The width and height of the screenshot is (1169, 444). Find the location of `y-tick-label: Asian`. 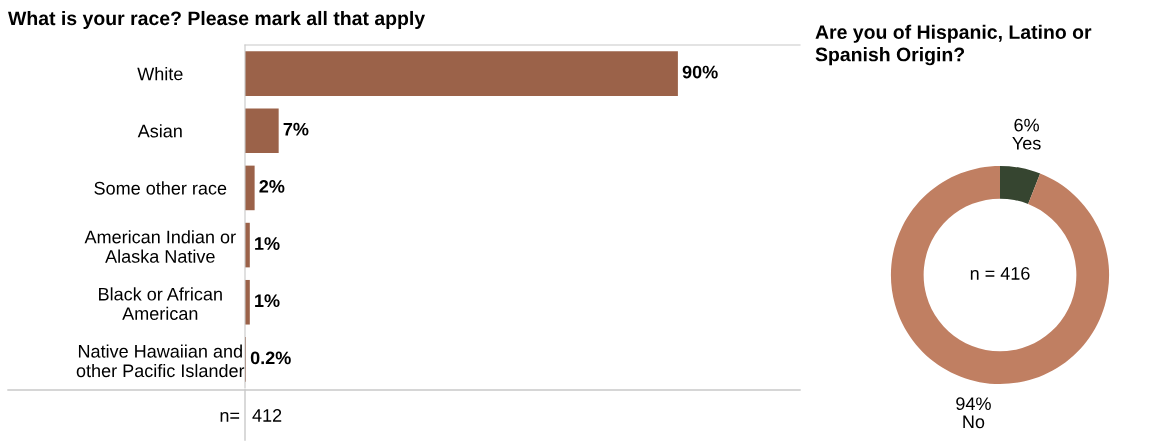

y-tick-label: Asian is located at coordinates (159, 131).